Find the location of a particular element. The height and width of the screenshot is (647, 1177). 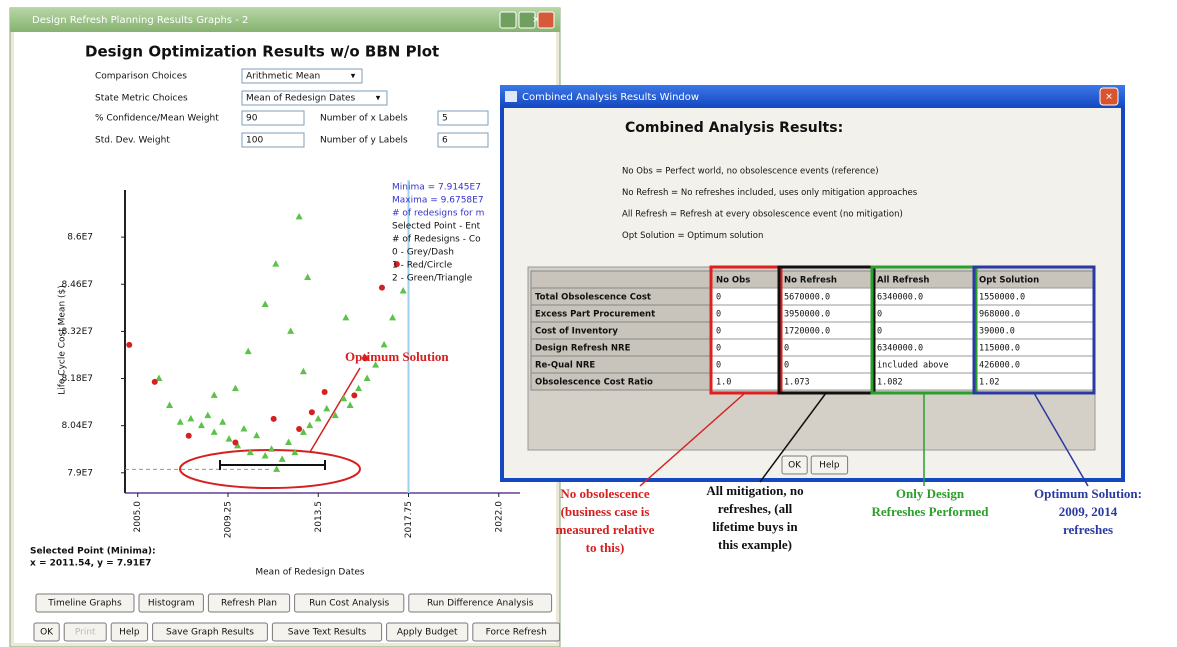

legend-line: 2 - Green/Triangle is located at coordinates (432, 279).